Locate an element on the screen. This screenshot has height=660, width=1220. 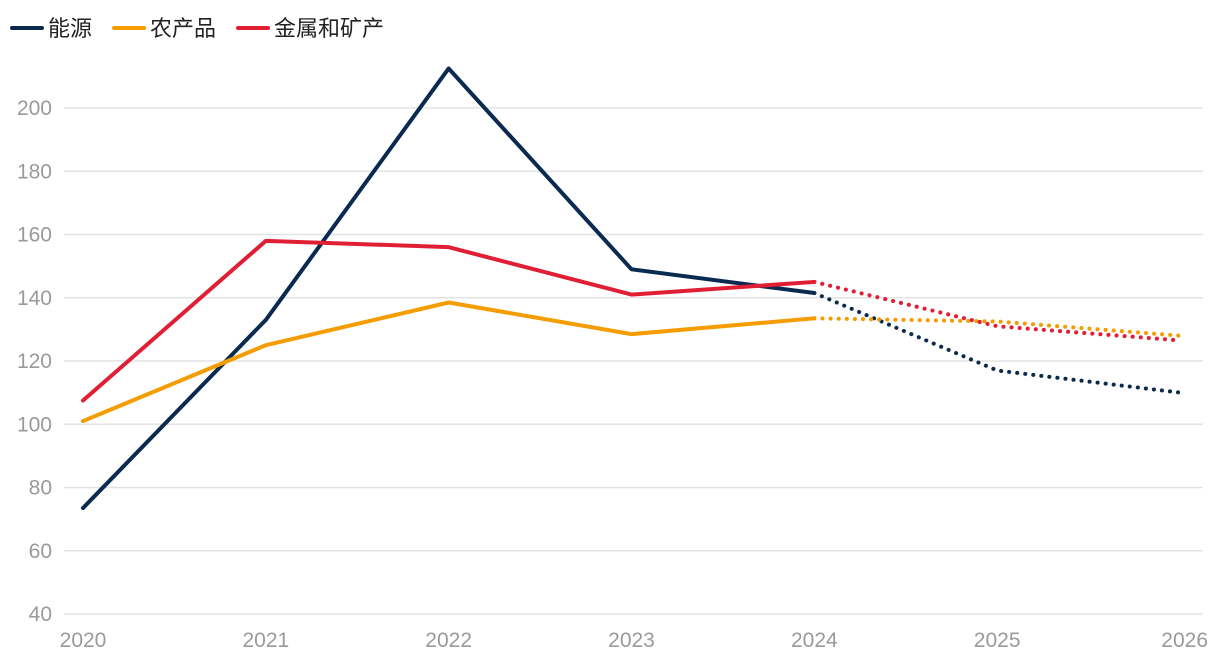
y-axis: 40 60 80 100 120 140 160 180 200 is located at coordinates (34, 361).